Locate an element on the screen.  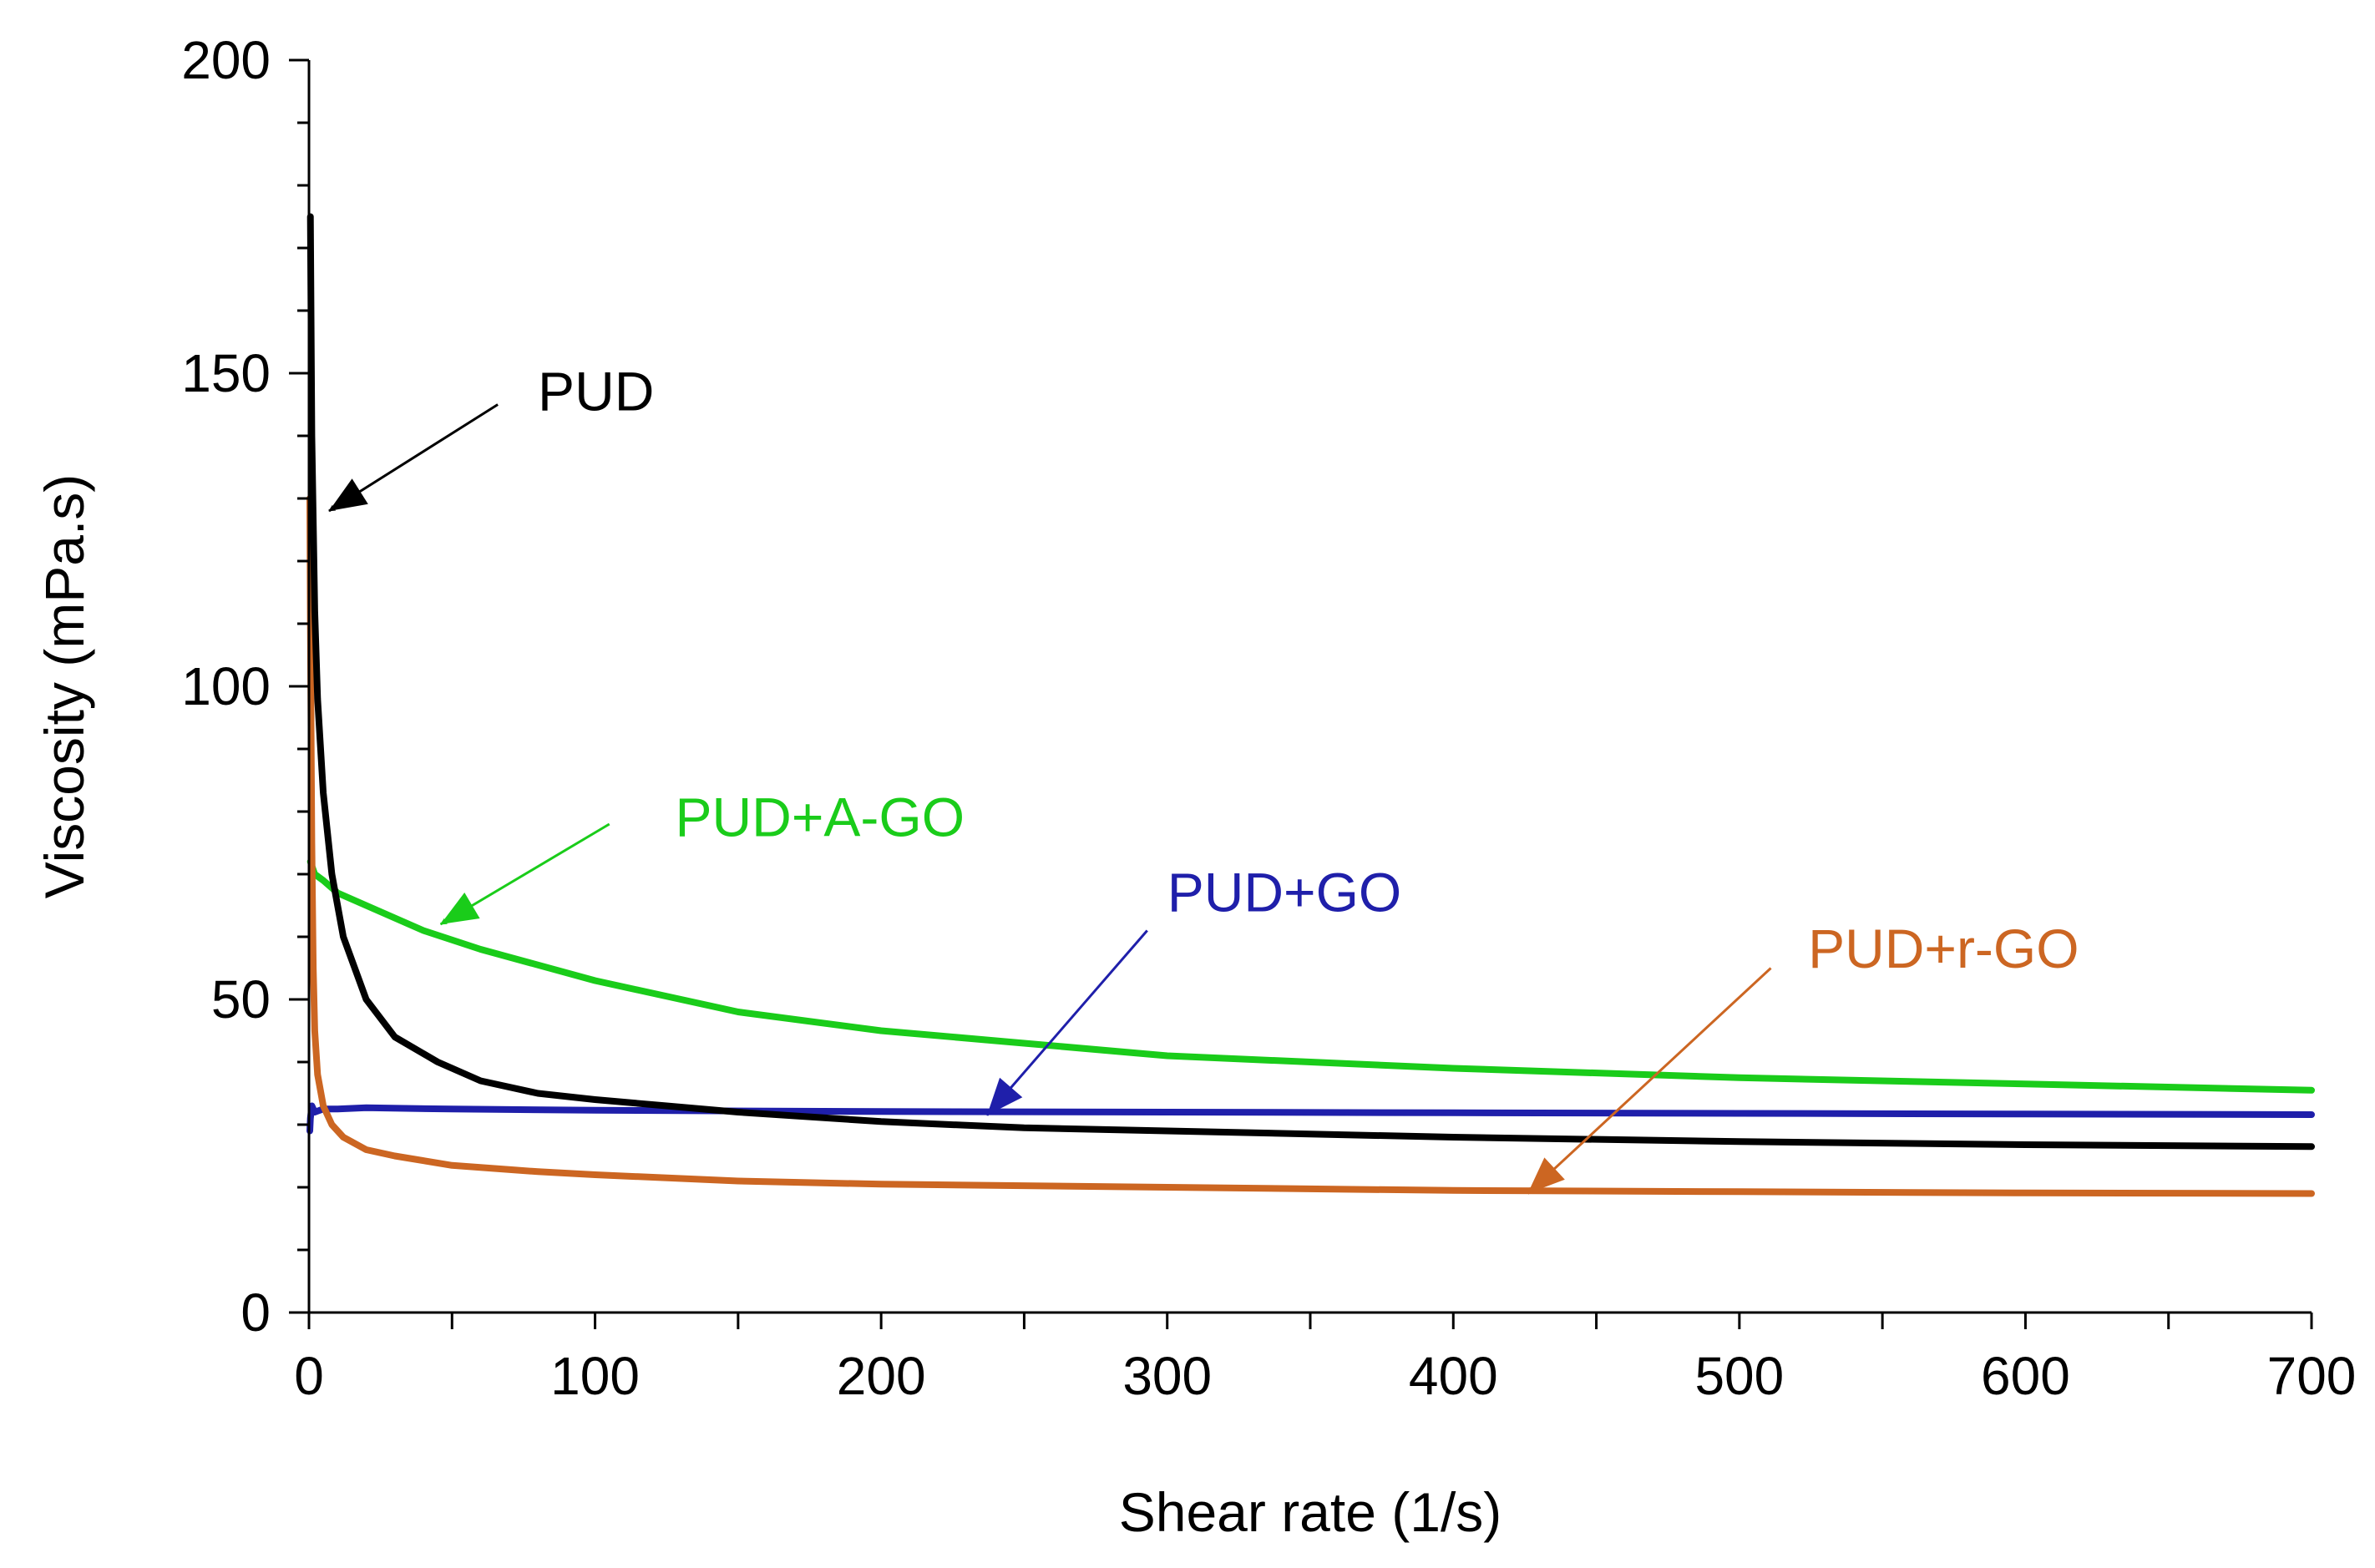
y-tick-label: 200 is located at coordinates (226, 60).